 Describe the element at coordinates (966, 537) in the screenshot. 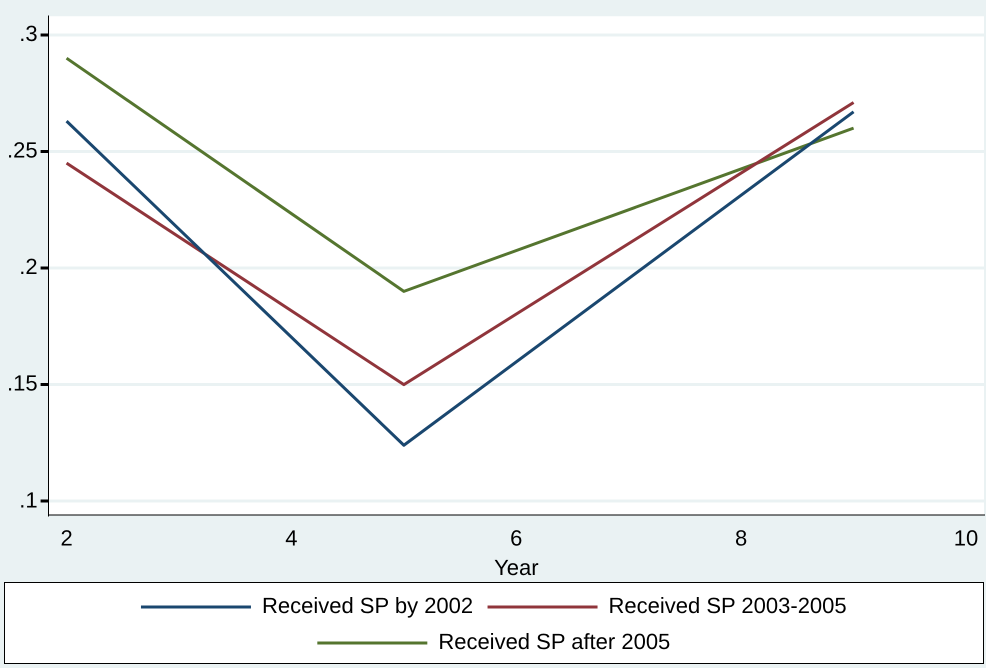

I see `x-tick-label: 10` at that location.